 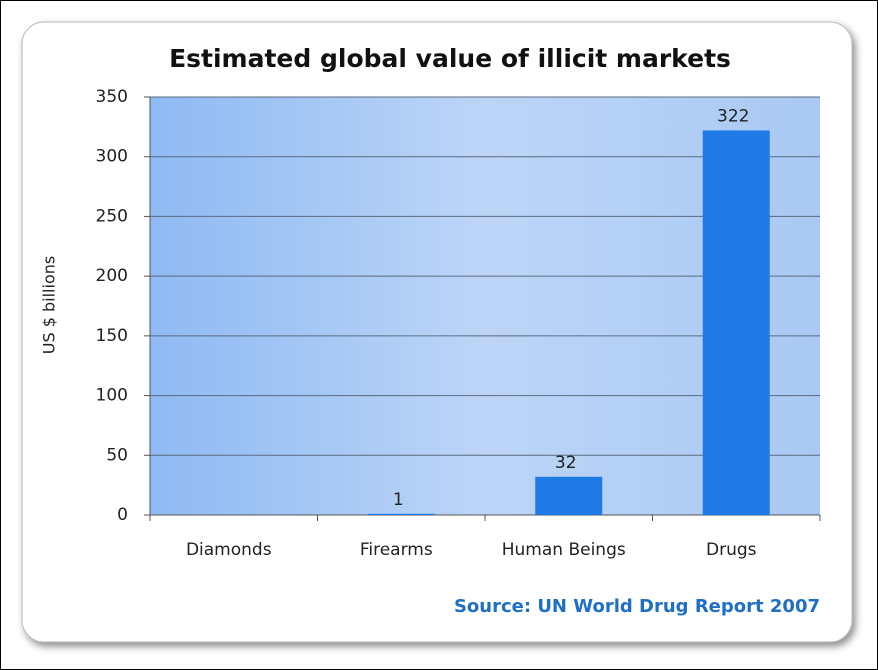 What do you see at coordinates (731, 550) in the screenshot?
I see `x-tick-label: Drugs` at bounding box center [731, 550].